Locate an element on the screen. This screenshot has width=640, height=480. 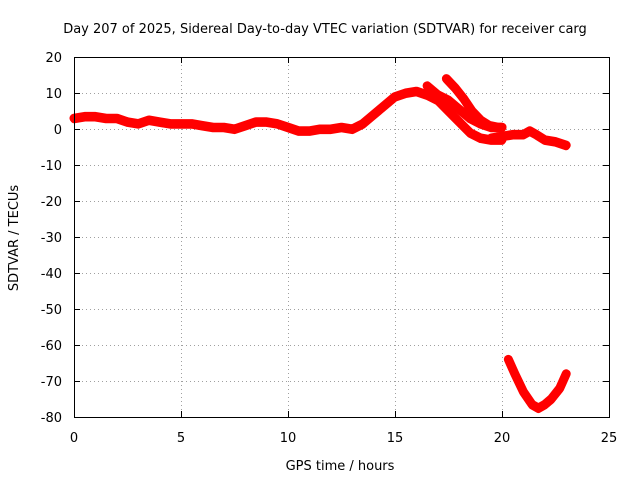
y-tick-label: -10 is located at coordinates (51, 166).